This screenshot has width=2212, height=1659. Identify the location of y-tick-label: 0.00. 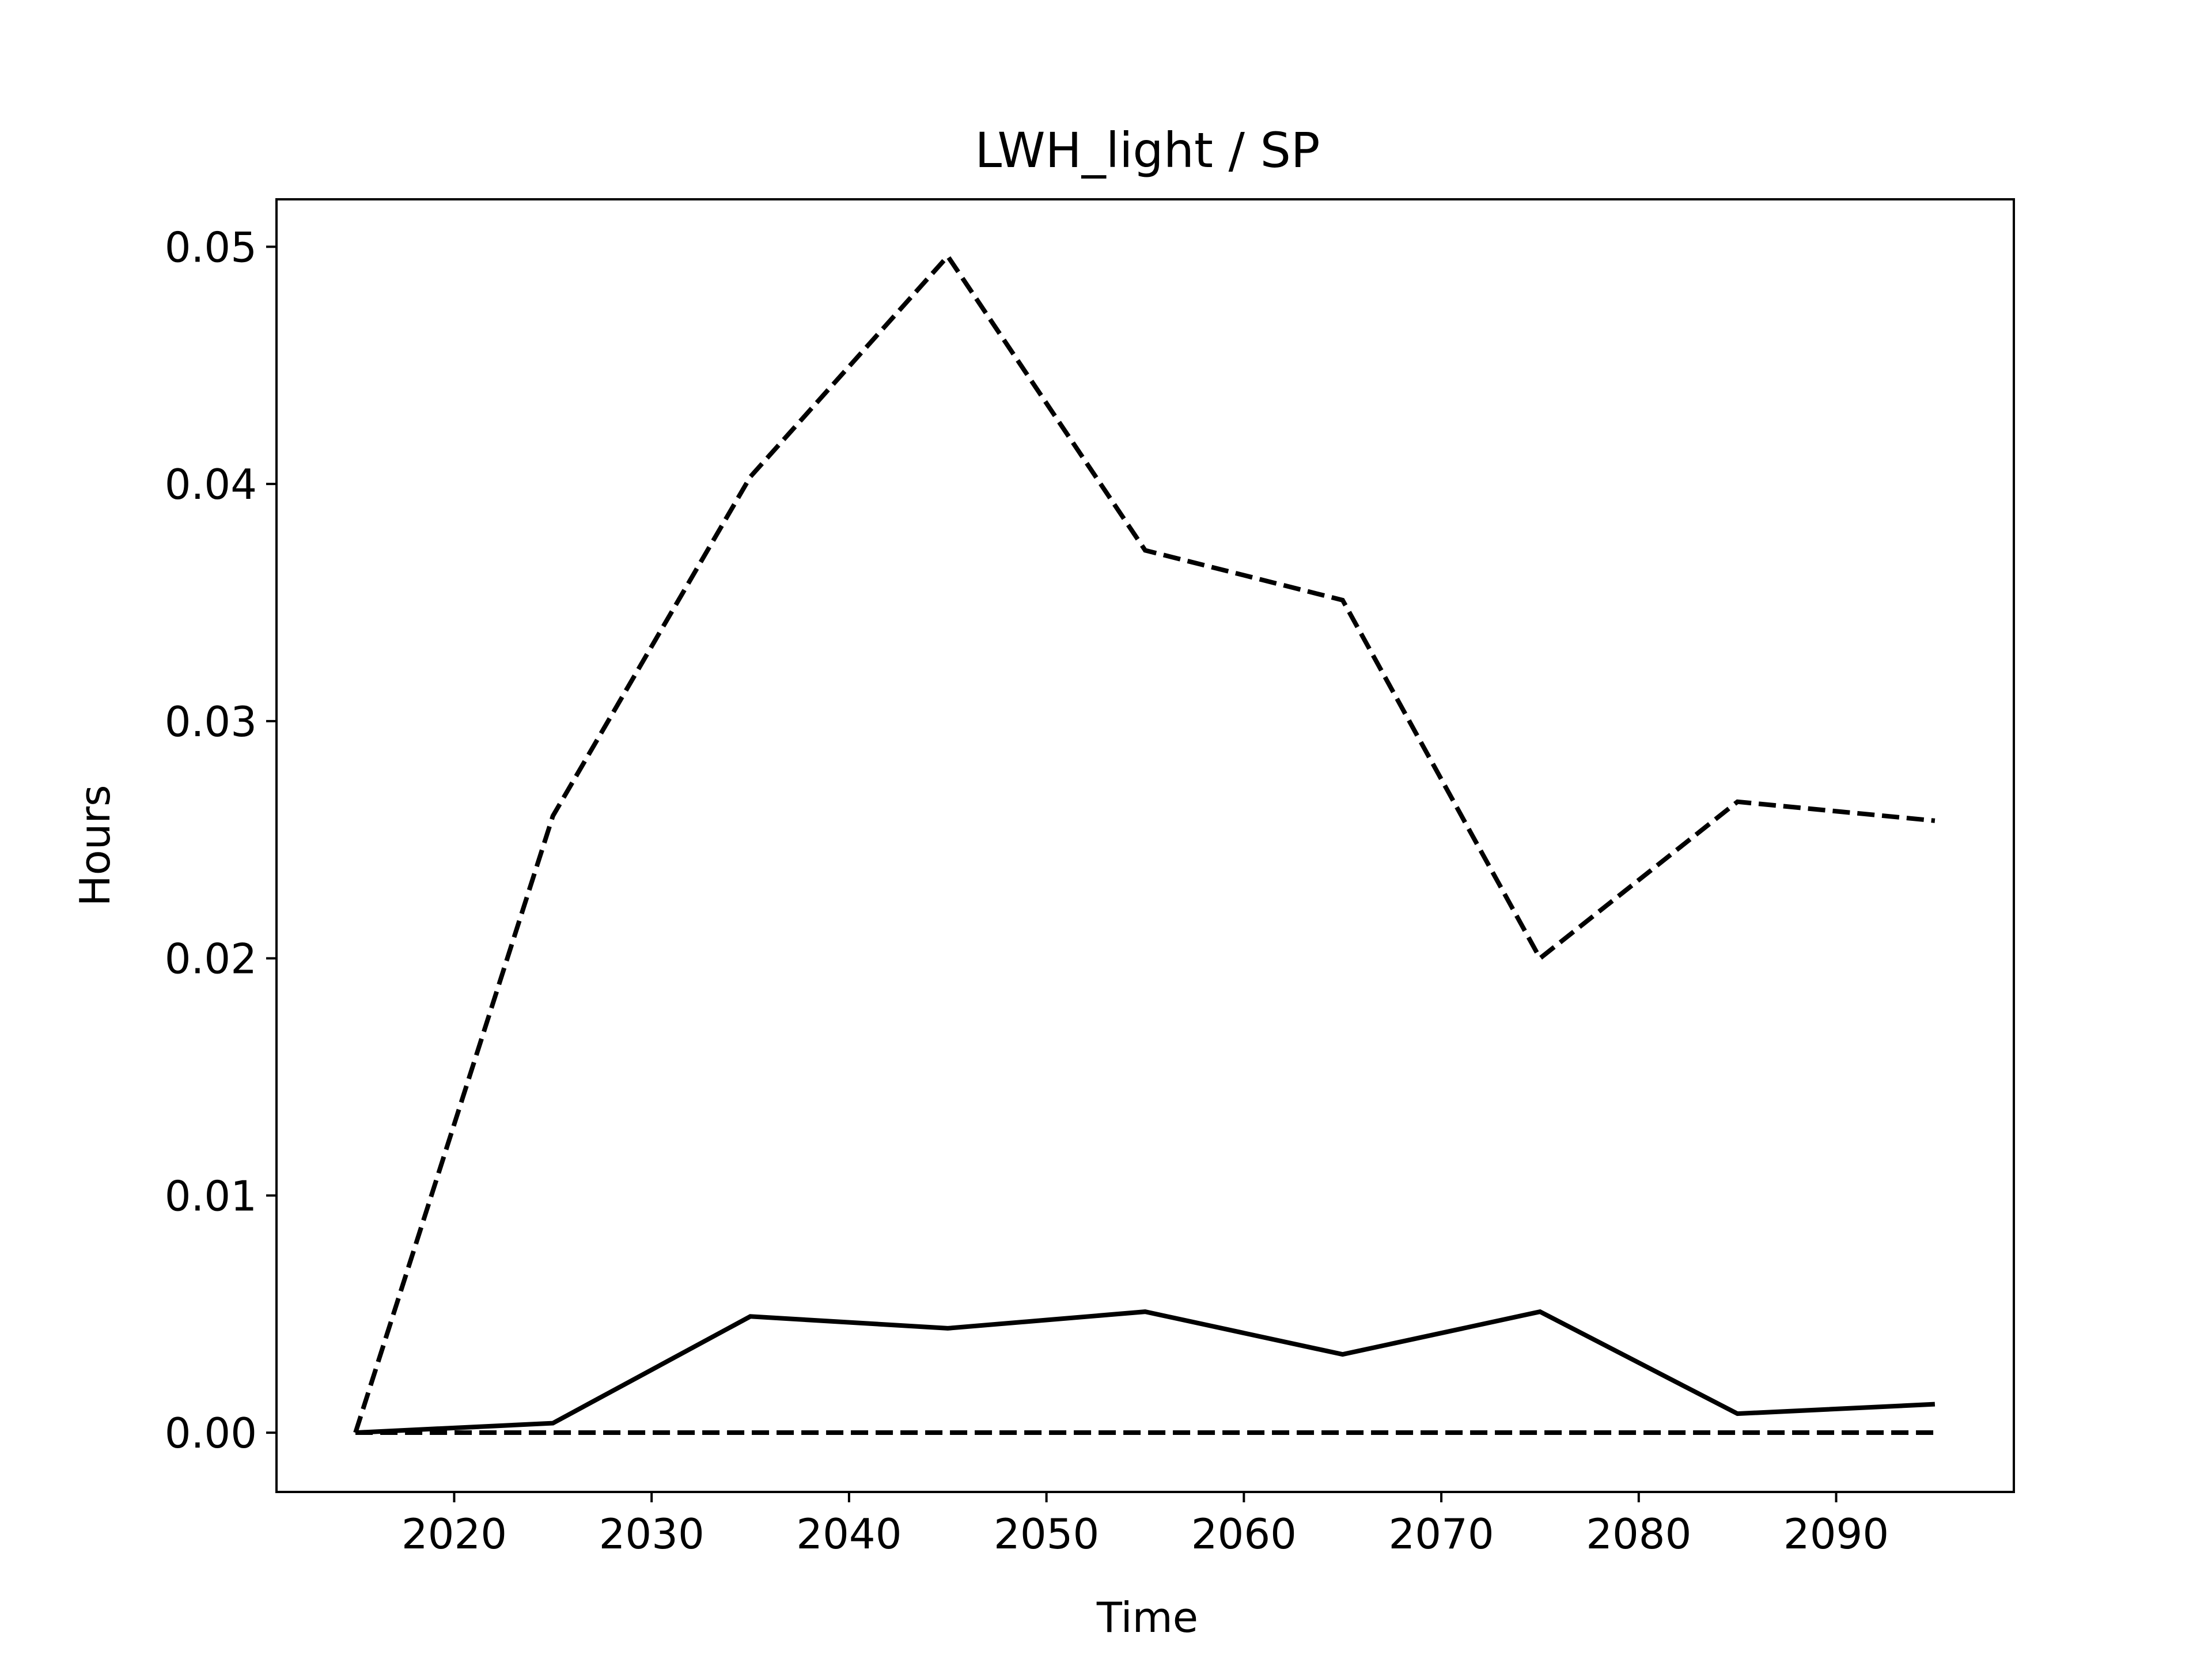
(211, 1433).